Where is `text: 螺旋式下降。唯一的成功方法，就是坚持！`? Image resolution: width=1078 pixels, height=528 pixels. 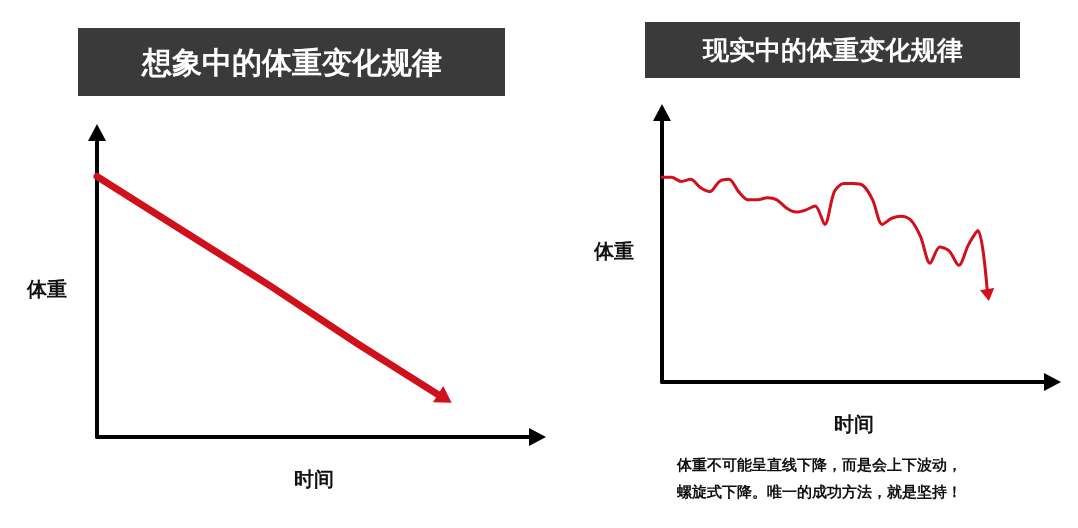 text: 螺旋式下降。唯一的成功方法，就是坚持！ is located at coordinates (818, 491).